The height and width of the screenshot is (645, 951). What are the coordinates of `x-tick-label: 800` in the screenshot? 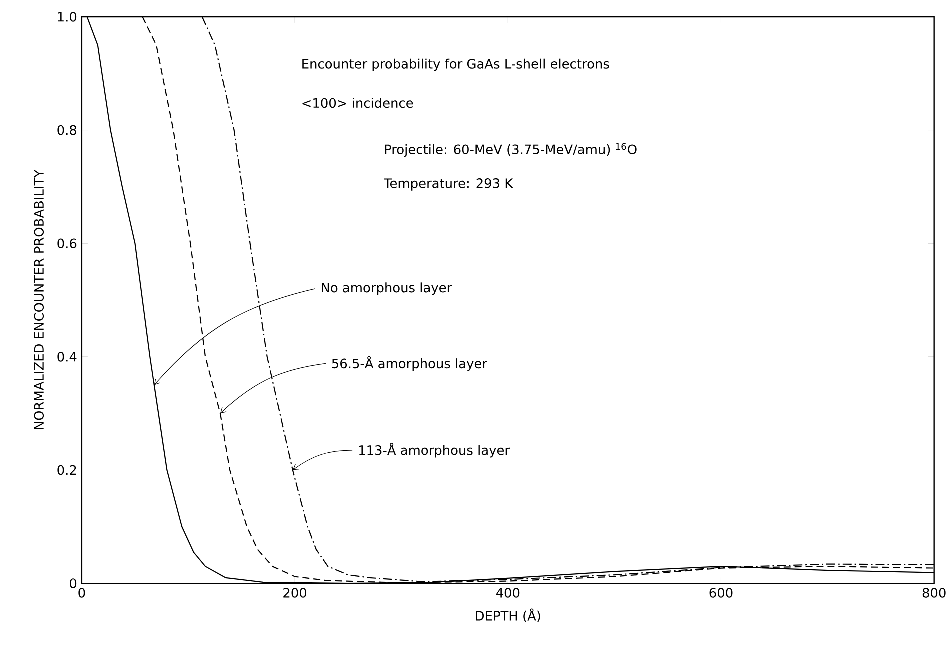 It's located at (934, 593).